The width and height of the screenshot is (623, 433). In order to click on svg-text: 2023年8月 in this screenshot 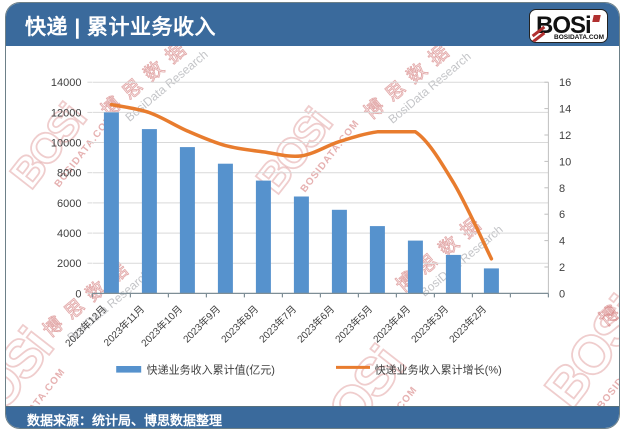, I will do `click(239, 323)`.